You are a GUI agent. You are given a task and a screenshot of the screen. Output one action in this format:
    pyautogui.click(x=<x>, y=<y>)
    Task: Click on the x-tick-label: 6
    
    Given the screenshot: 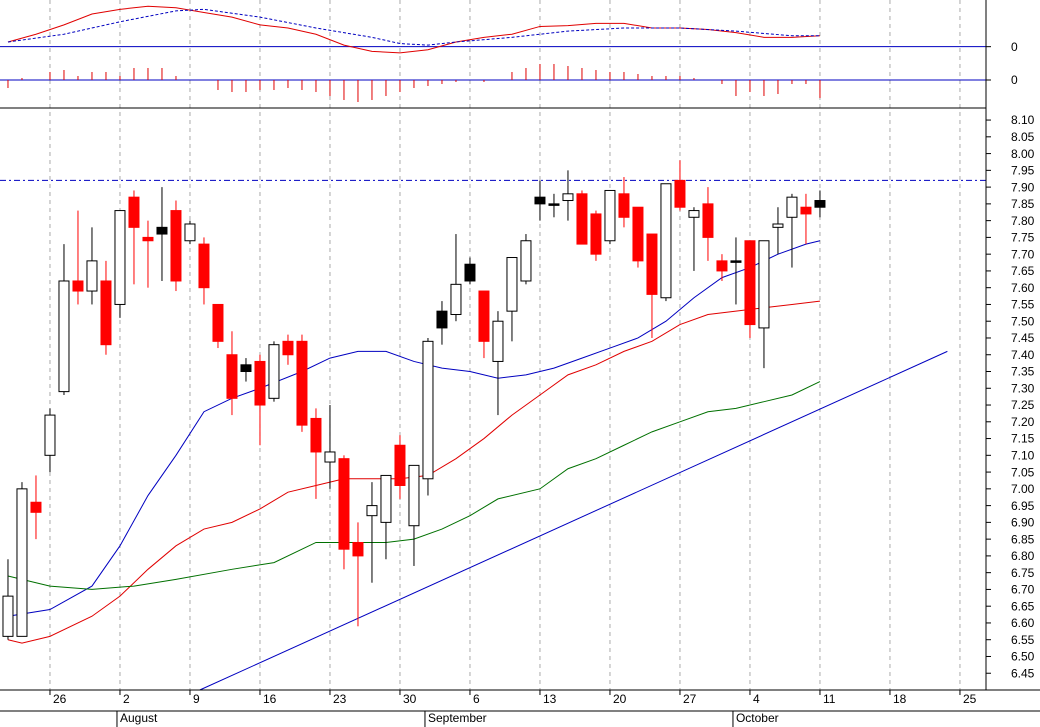 What is the action you would take?
    pyautogui.click(x=476, y=699)
    